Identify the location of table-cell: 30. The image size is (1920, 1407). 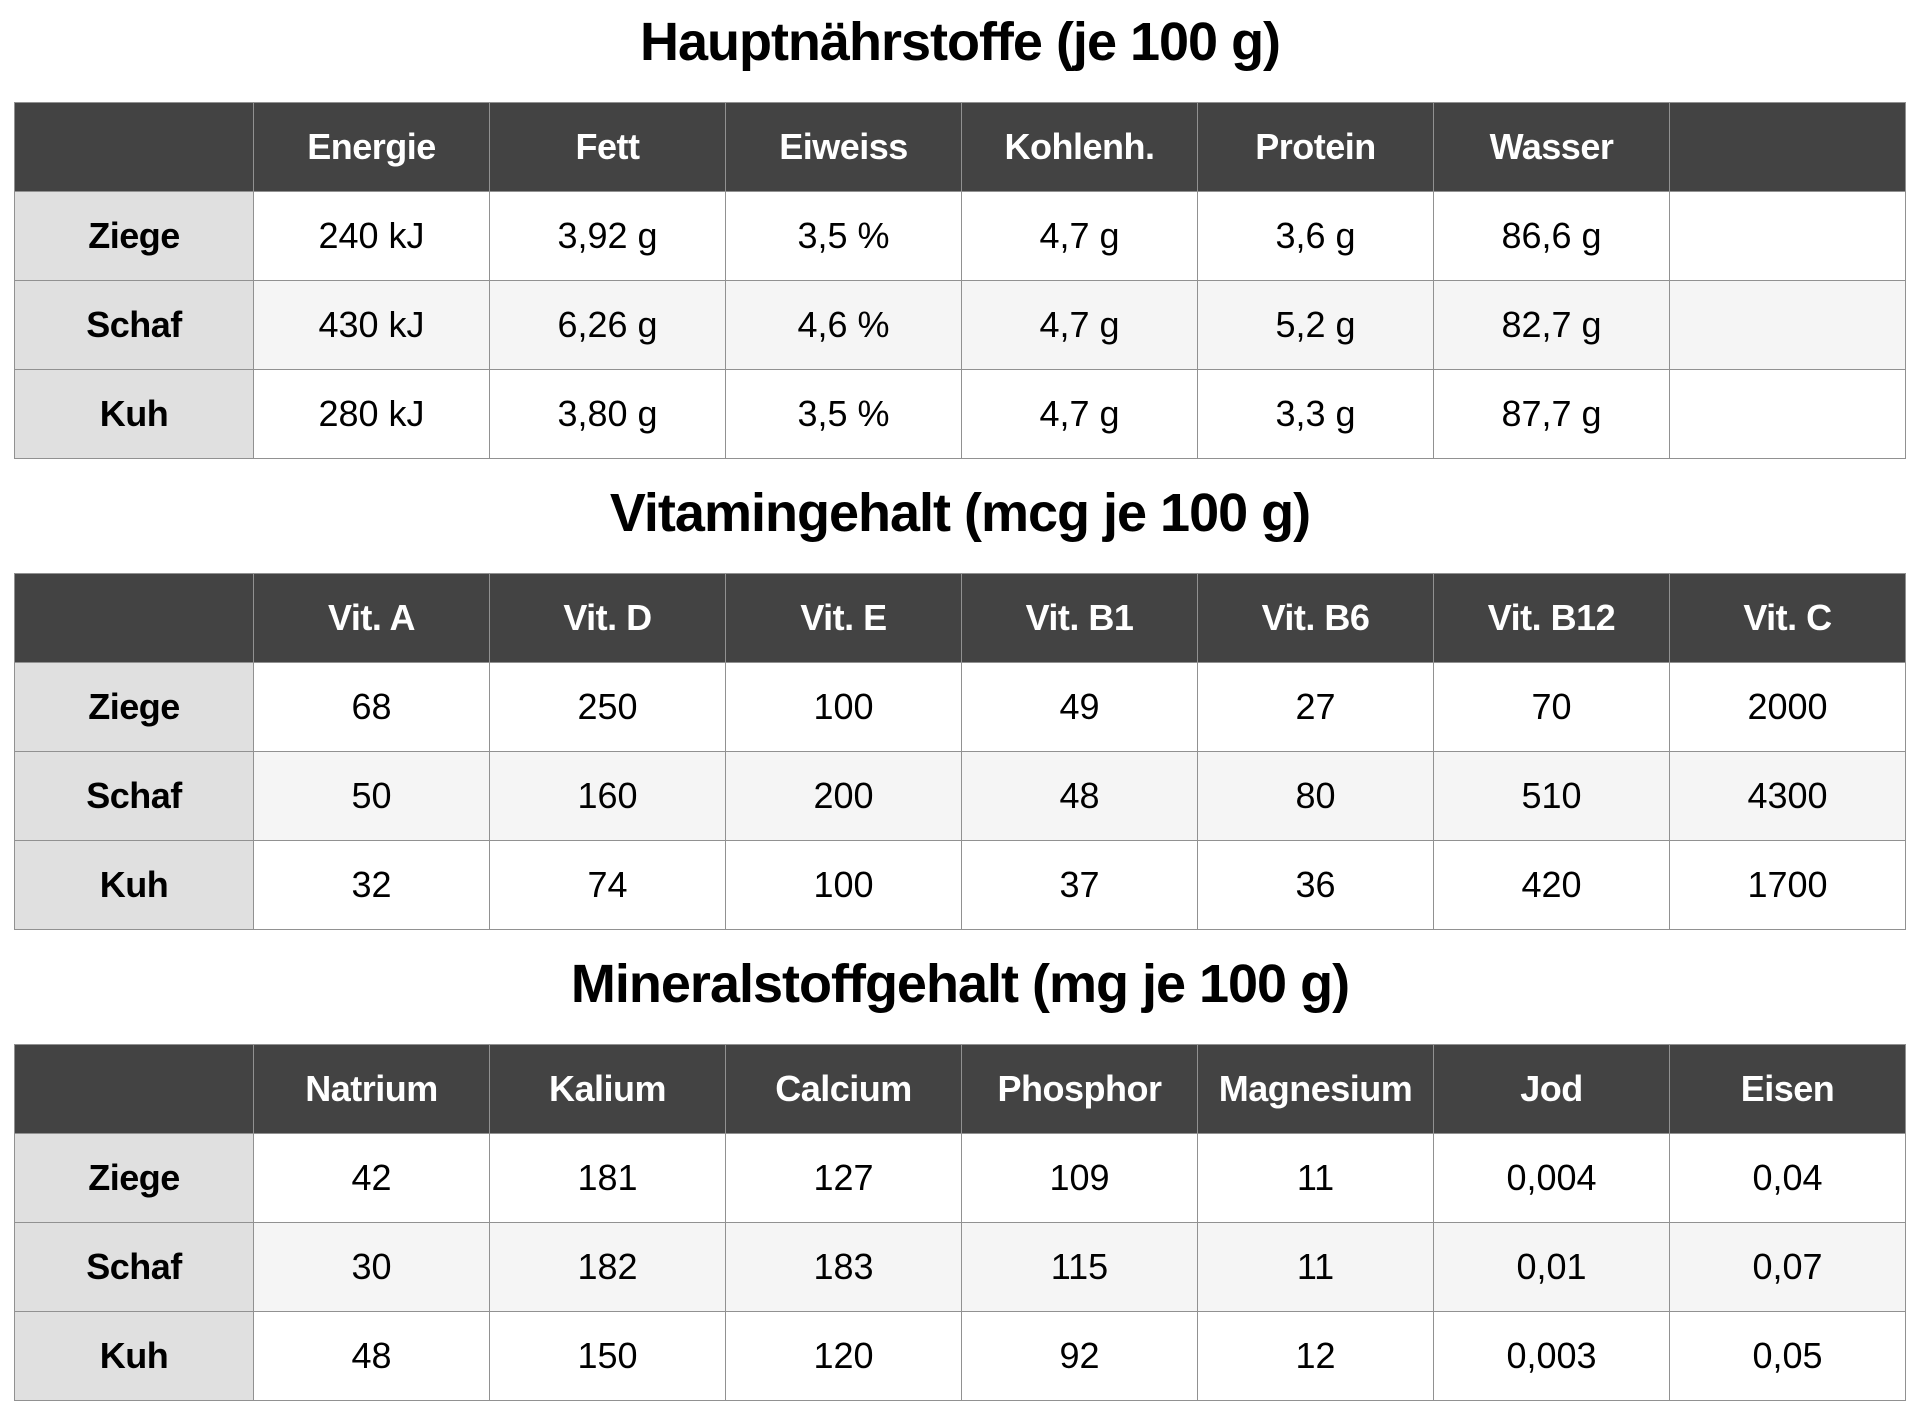
(371, 1267).